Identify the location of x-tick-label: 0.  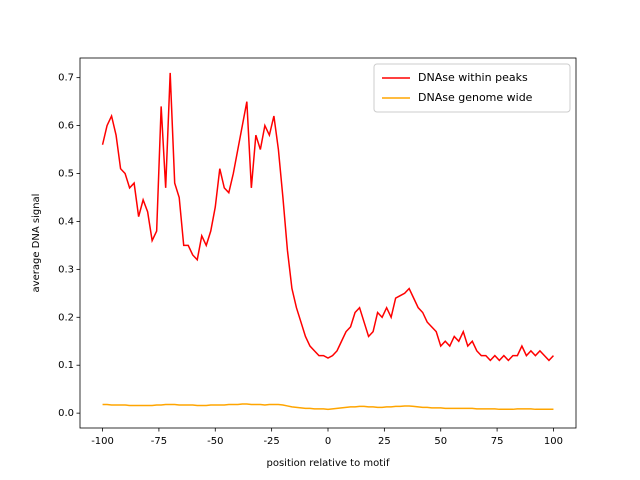
(328, 441).